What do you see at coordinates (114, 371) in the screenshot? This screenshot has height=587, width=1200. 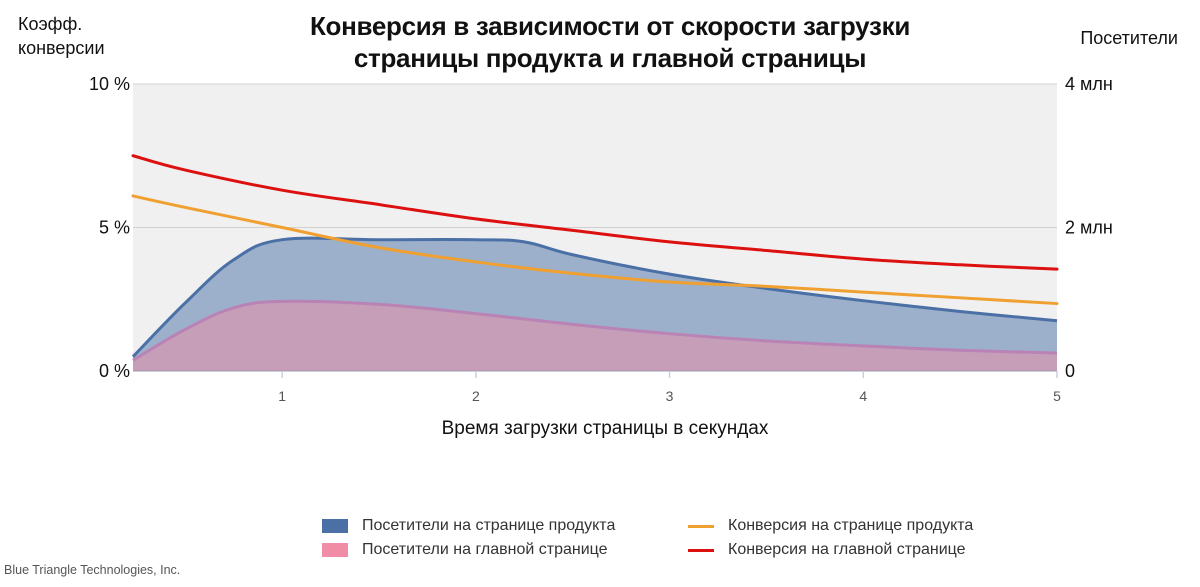 I see `y-left-tick-label: 0 %` at bounding box center [114, 371].